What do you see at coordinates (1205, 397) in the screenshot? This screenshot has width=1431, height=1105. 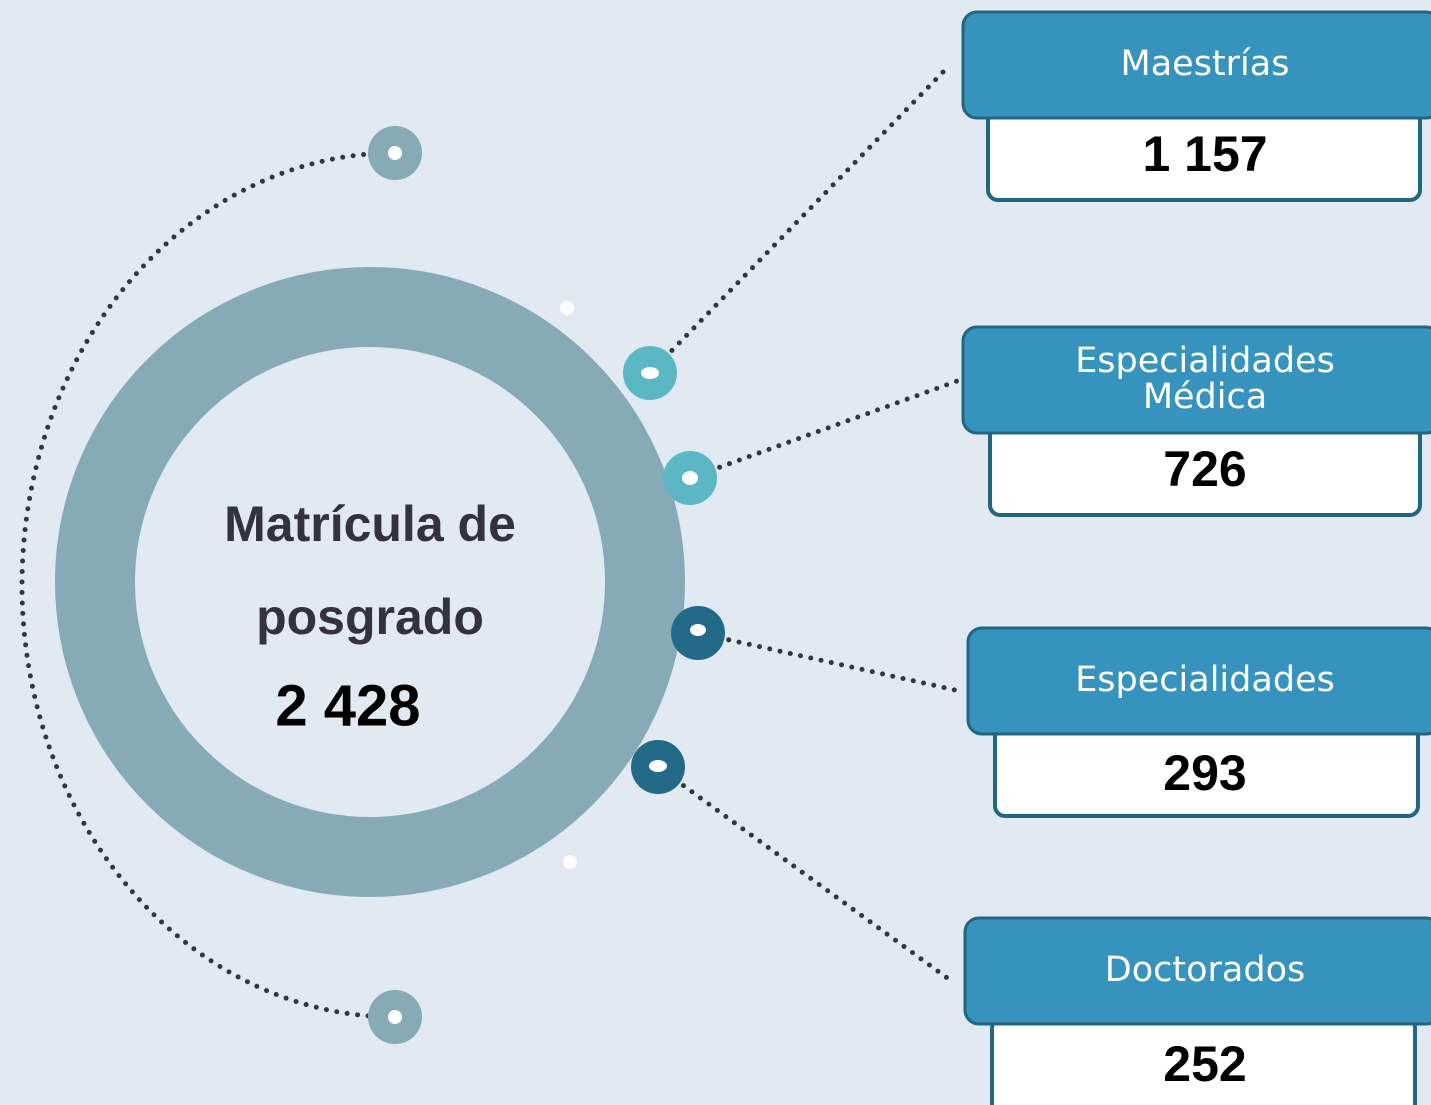 I see `item-label: Médica` at bounding box center [1205, 397].